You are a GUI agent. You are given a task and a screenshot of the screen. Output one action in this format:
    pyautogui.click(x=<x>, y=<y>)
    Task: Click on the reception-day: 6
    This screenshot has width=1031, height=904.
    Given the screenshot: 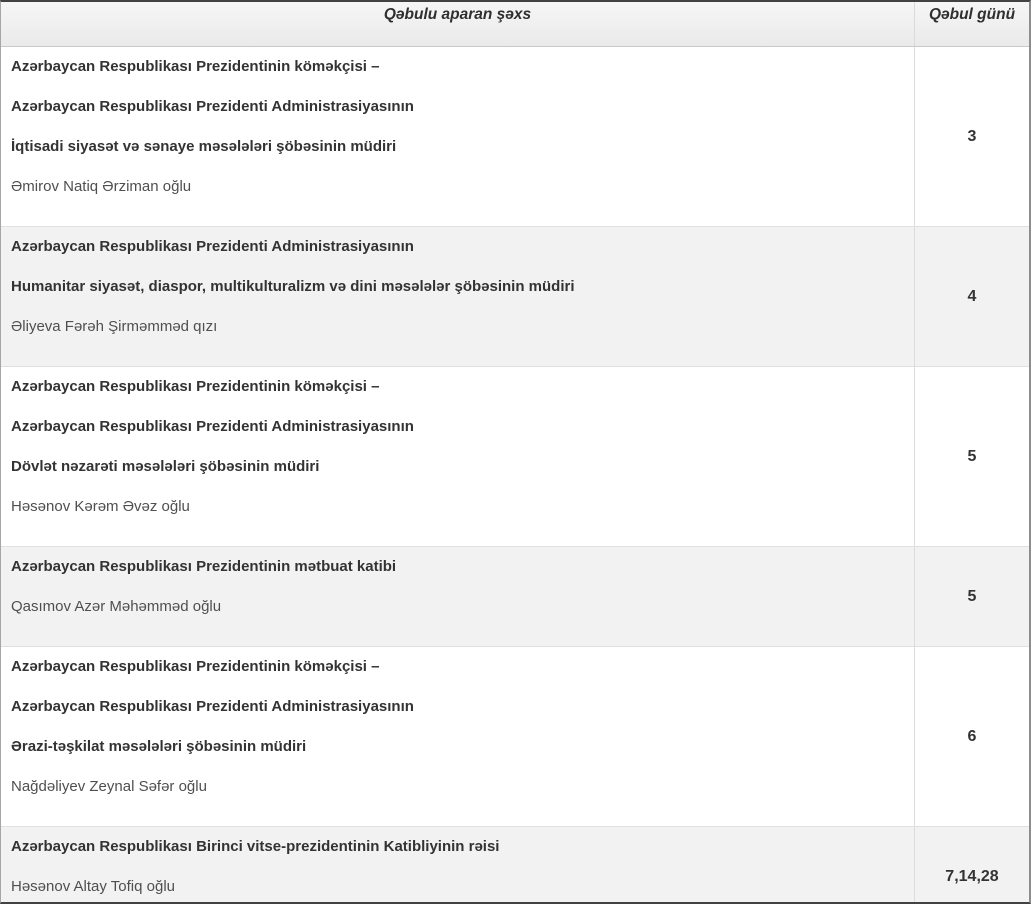 What is the action you would take?
    pyautogui.click(x=971, y=736)
    